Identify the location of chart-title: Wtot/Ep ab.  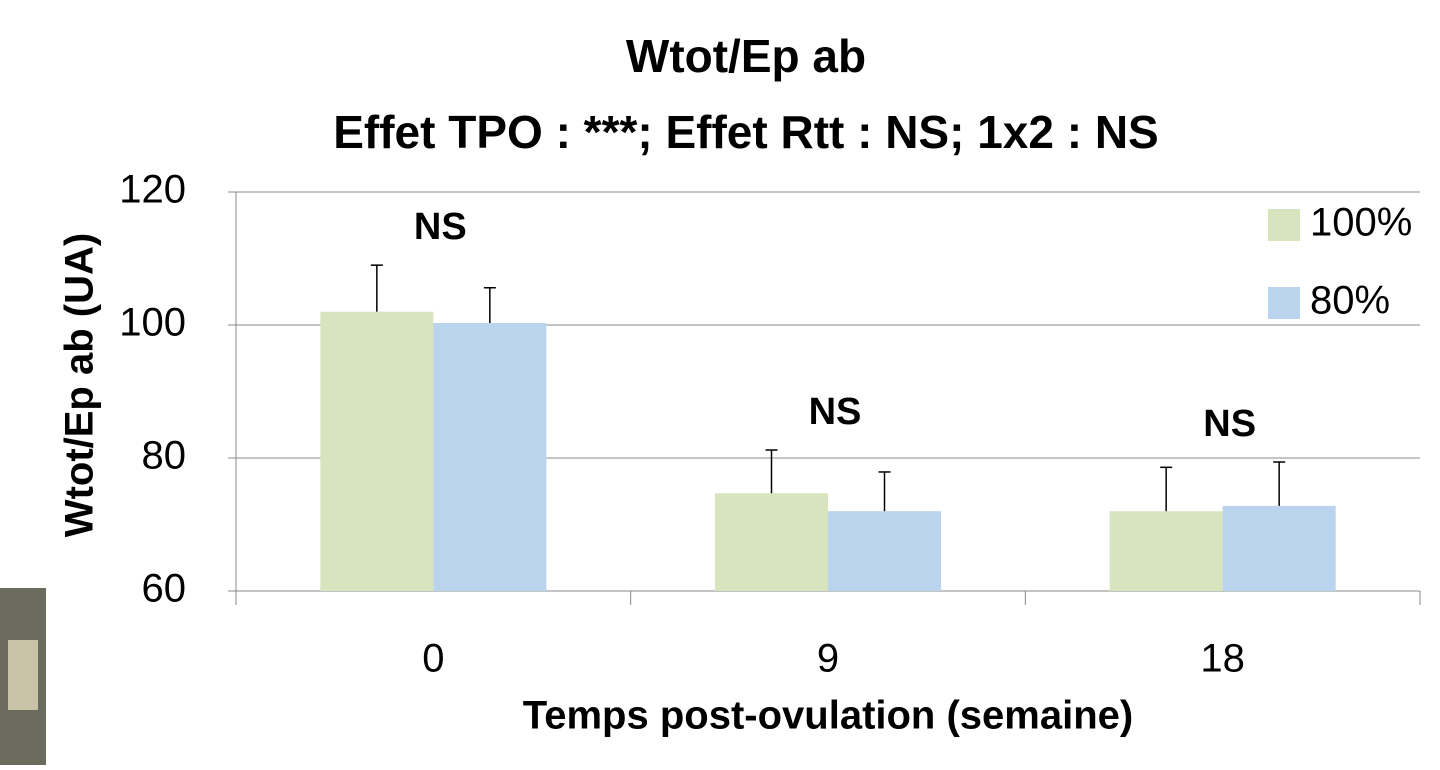
(746, 56).